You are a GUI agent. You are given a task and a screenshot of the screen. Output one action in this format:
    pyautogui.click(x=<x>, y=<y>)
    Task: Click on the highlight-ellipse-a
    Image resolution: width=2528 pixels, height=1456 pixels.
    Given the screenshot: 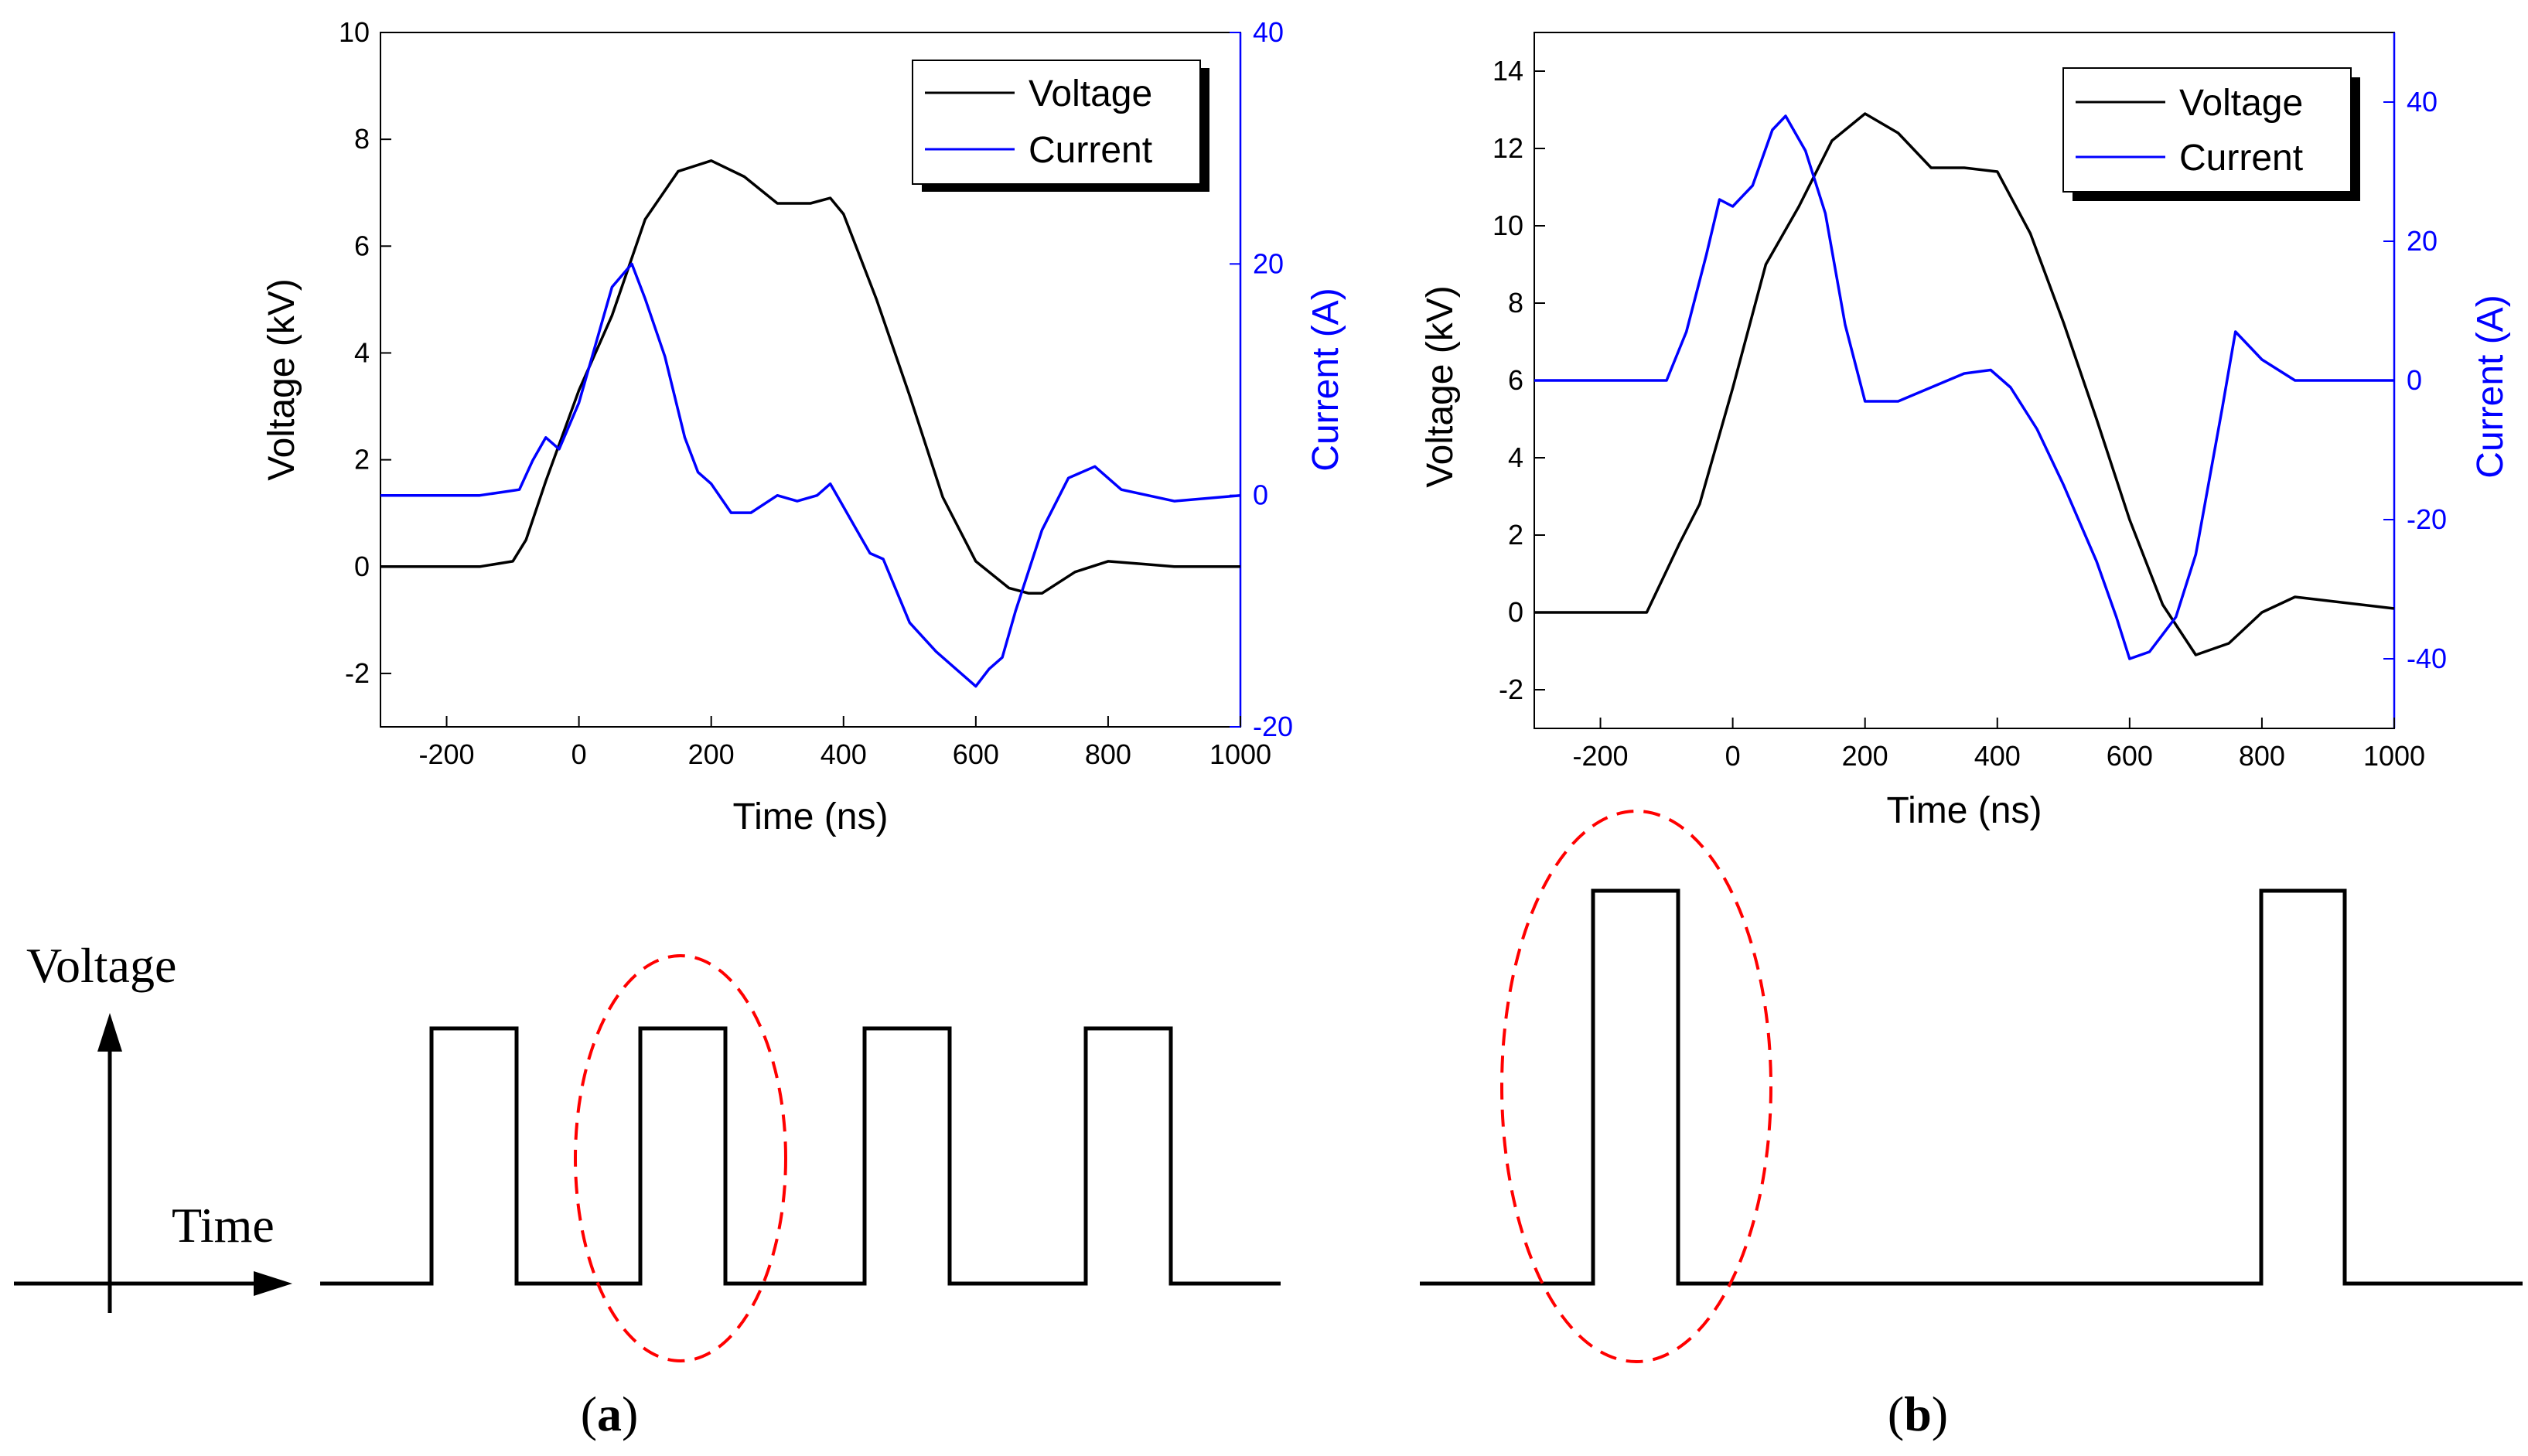 What is the action you would take?
    pyautogui.click(x=680, y=1158)
    